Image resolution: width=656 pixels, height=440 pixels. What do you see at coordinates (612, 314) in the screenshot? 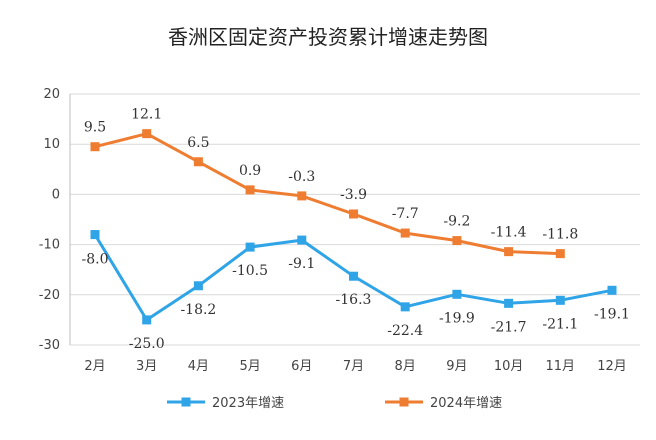
I see `data-label: -19.1` at bounding box center [612, 314].